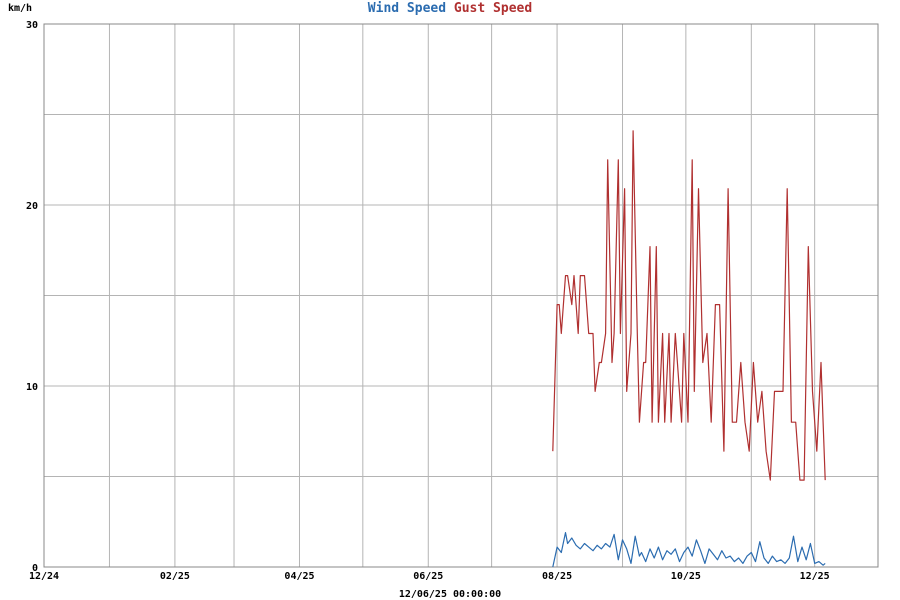 Image resolution: width=900 pixels, height=600 pixels. I want to click on y-tick-label: 20, so click(32, 206).